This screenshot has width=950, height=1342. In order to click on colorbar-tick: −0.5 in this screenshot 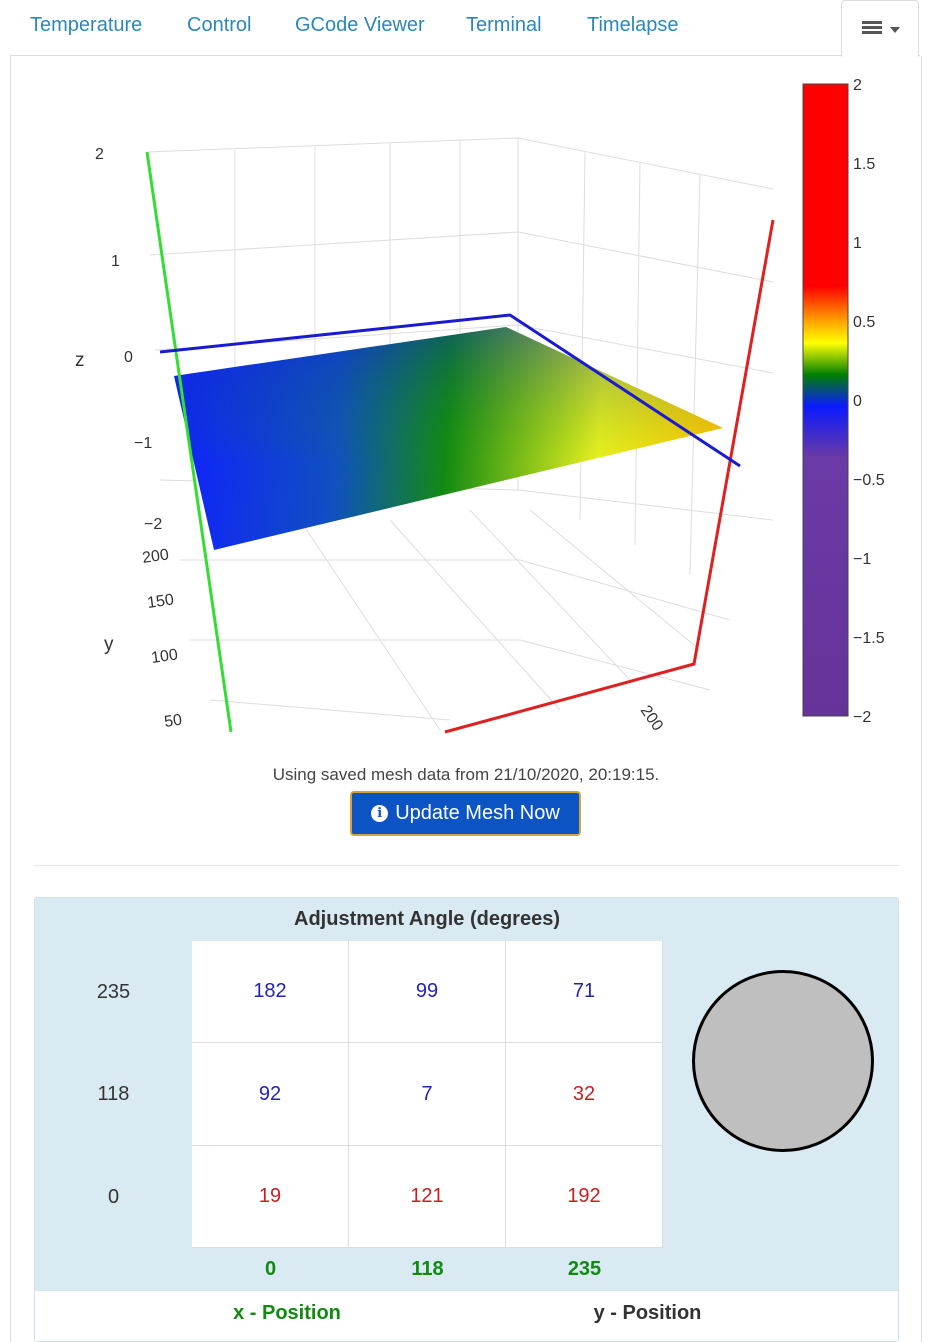, I will do `click(869, 480)`.